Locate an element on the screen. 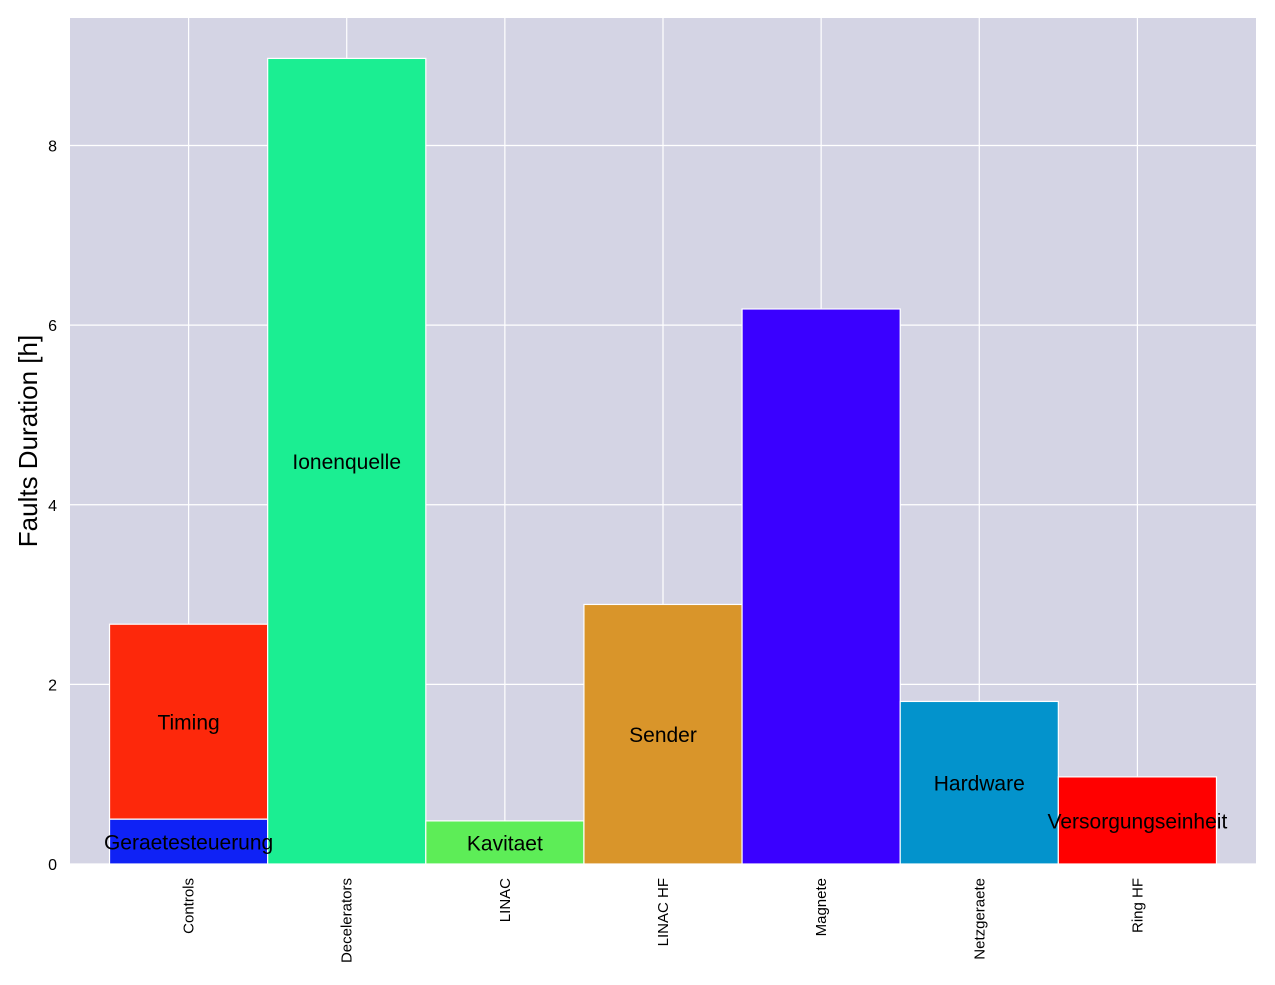 This screenshot has height=985, width=1275. y-tick-label: 2 is located at coordinates (52, 685).